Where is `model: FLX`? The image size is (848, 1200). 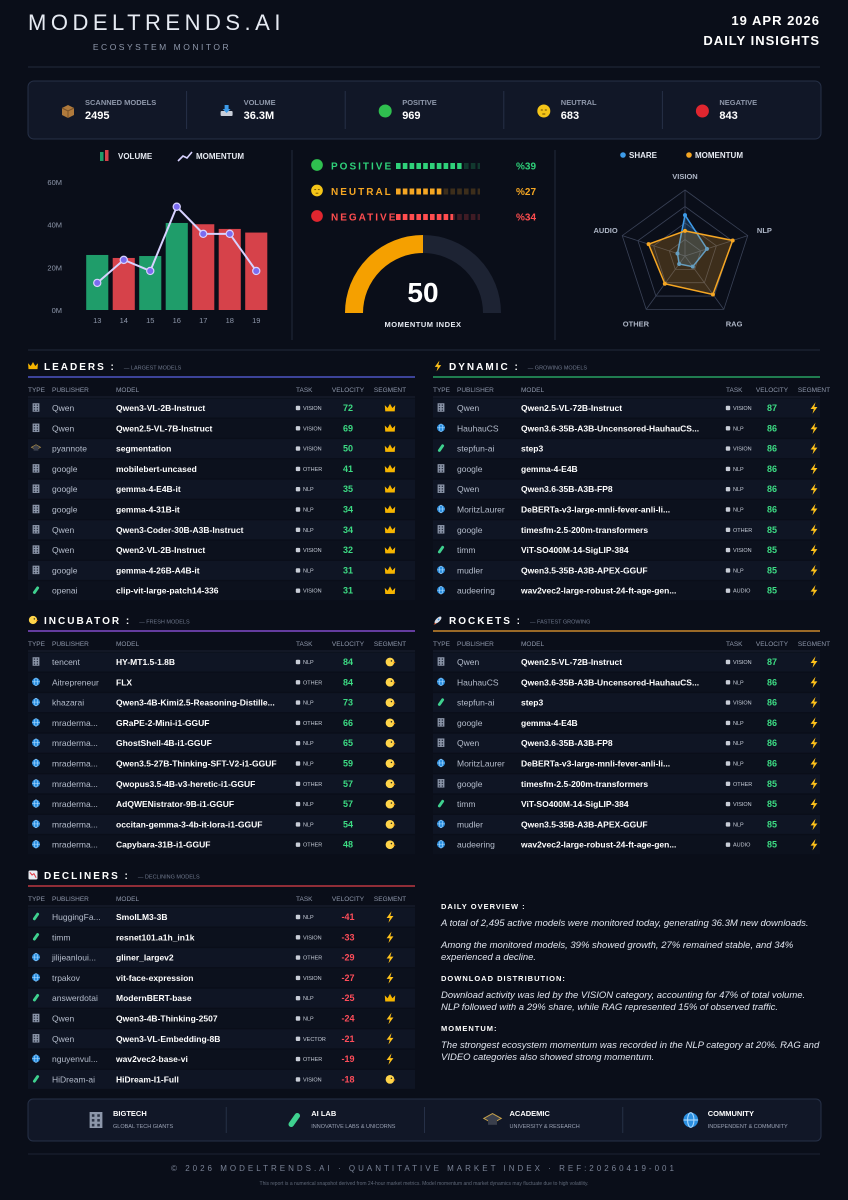
model: FLX is located at coordinates (124, 682).